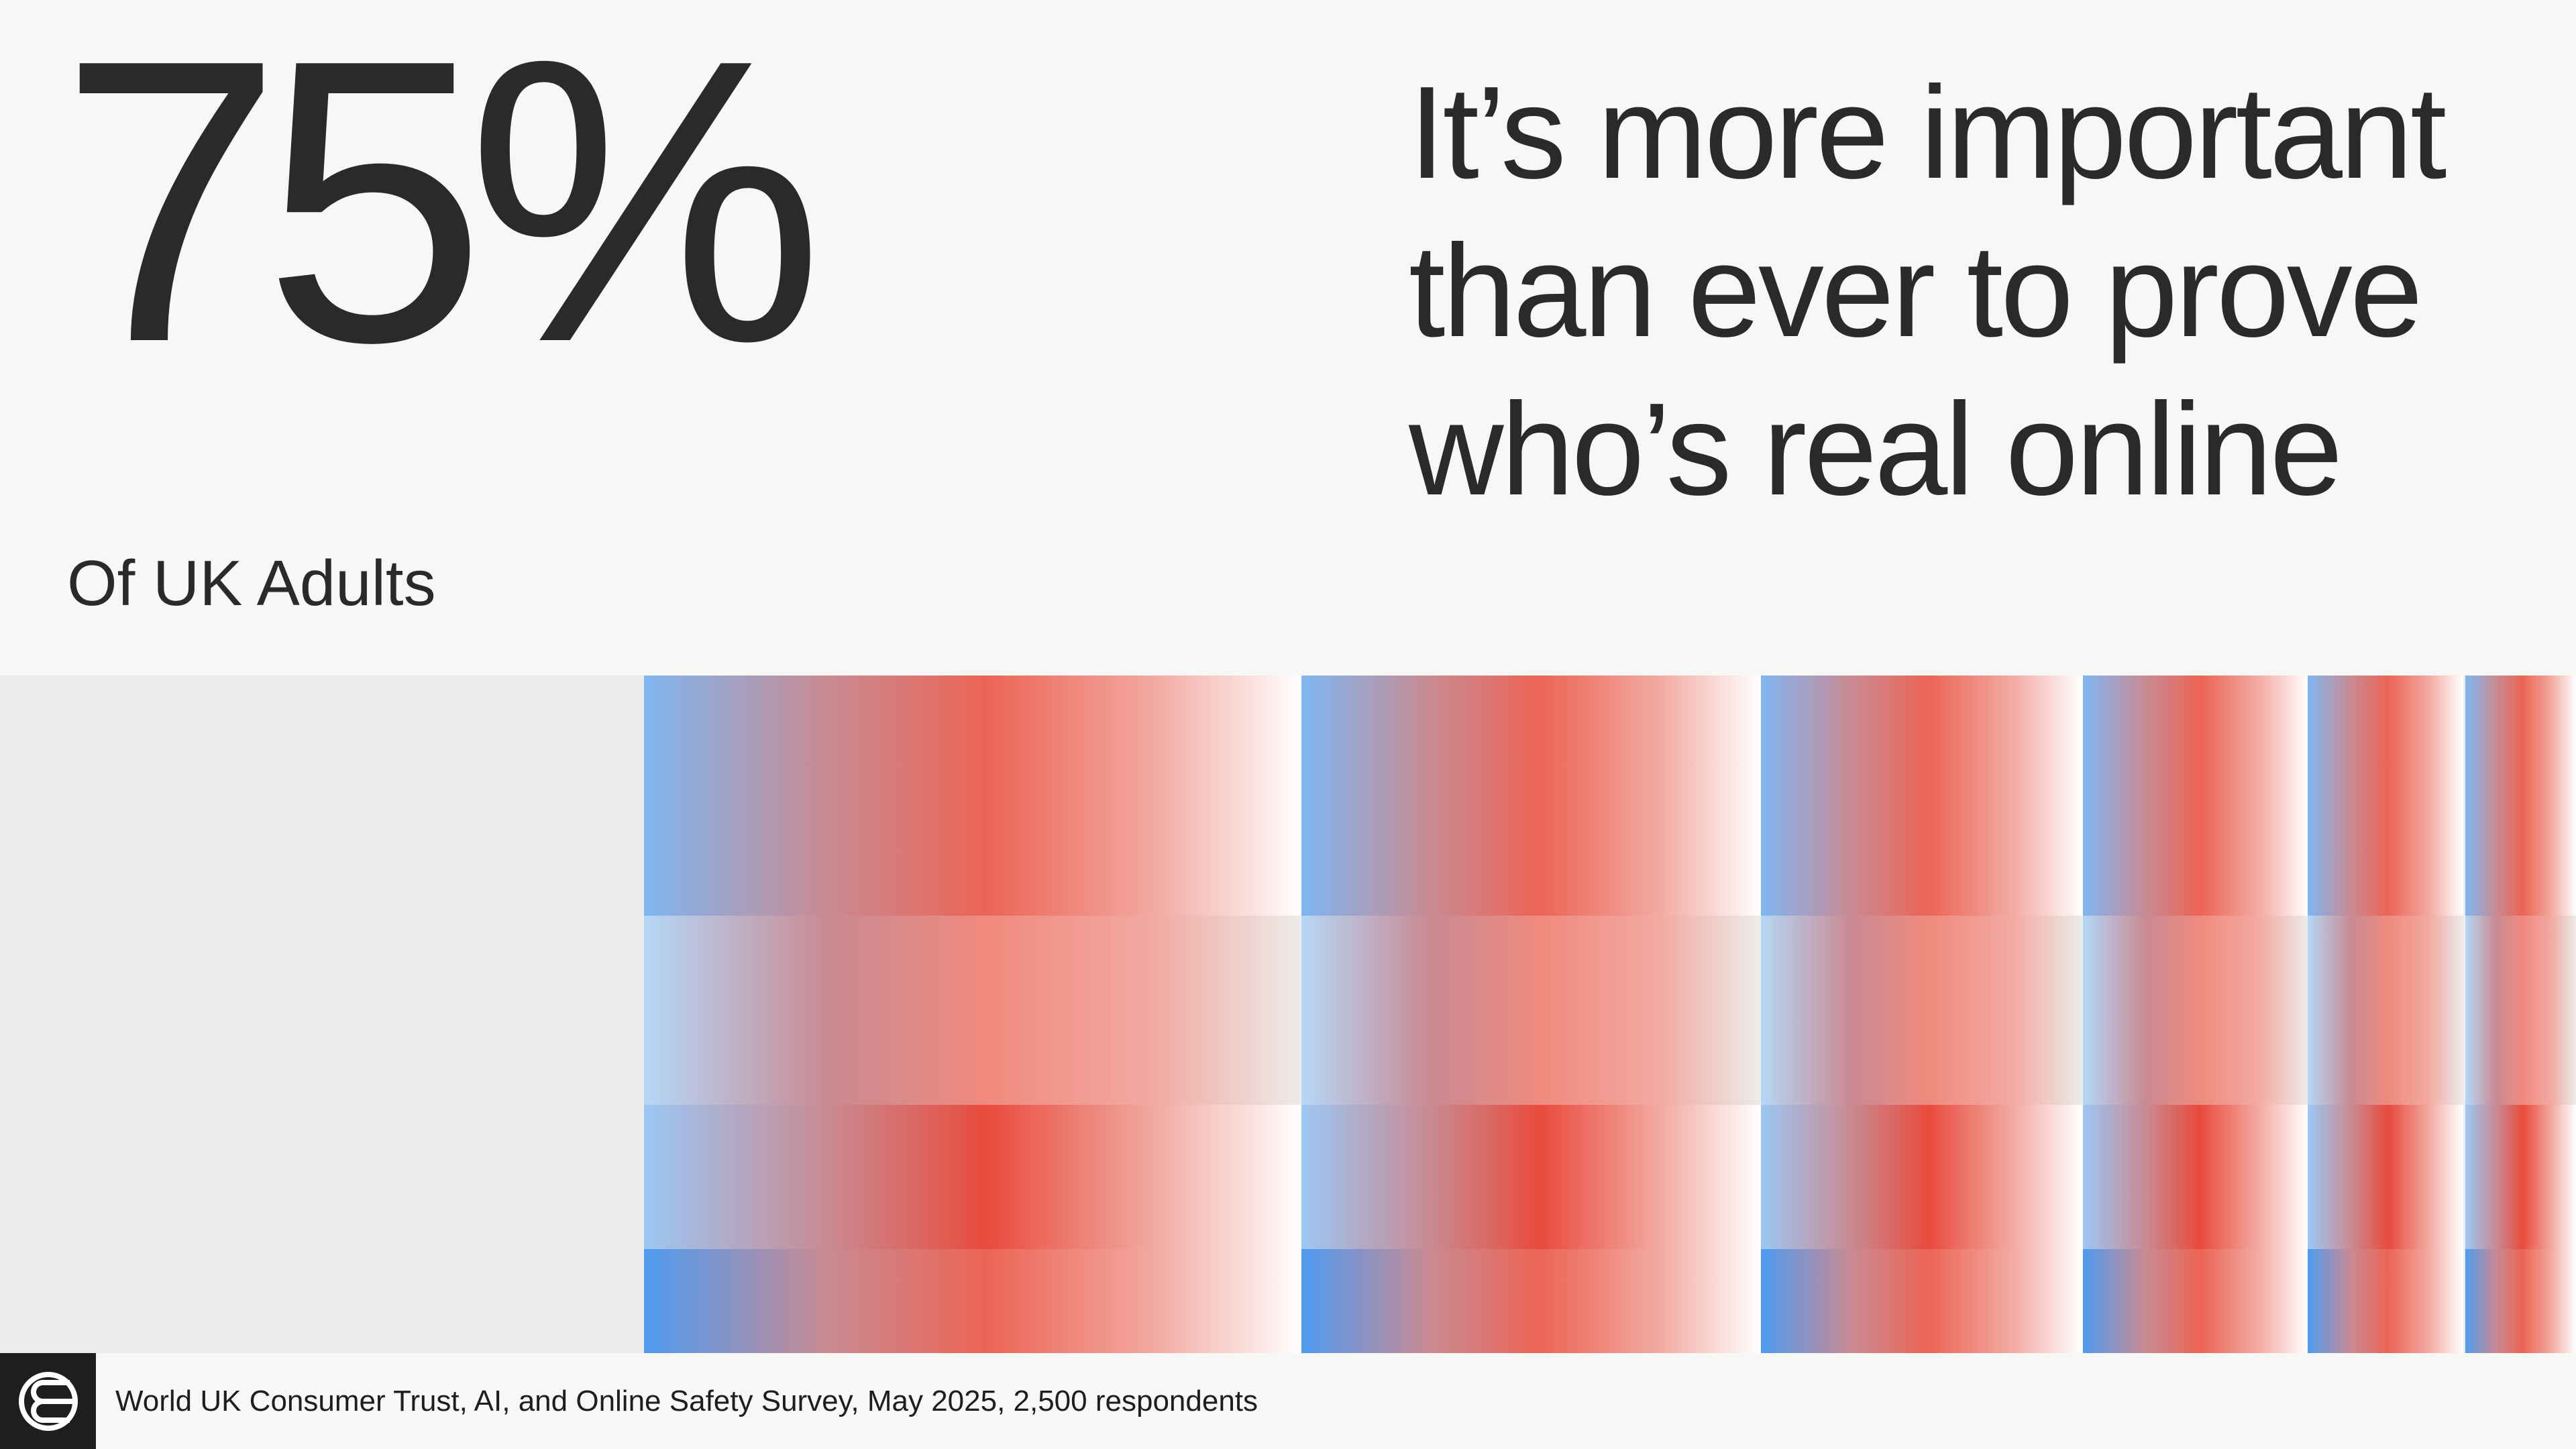  I want to click on gradient-blank-block, so click(322, 1014).